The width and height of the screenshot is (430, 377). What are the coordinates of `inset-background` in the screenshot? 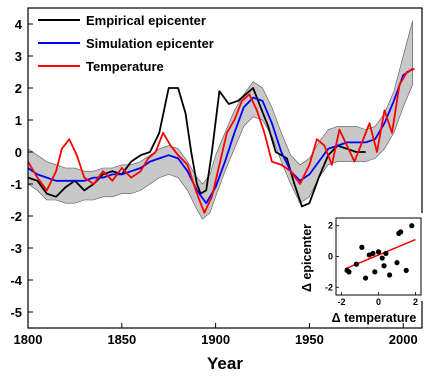 It's located at (377, 257).